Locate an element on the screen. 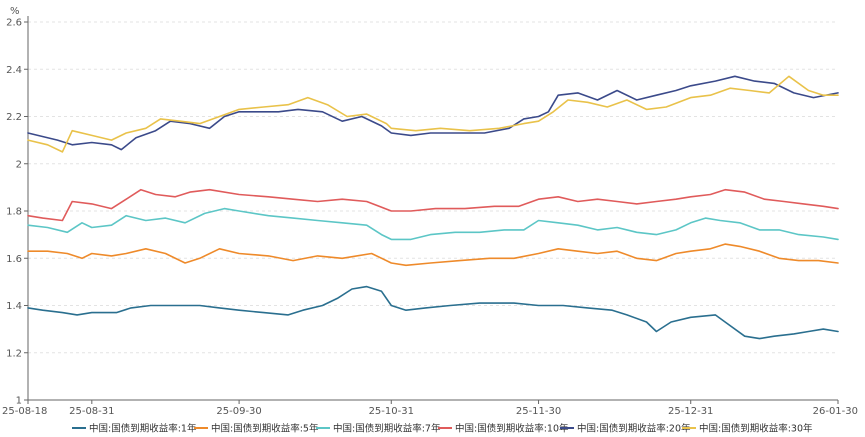 The image size is (865, 437). y-tick-label: 1.2 is located at coordinates (14, 353).